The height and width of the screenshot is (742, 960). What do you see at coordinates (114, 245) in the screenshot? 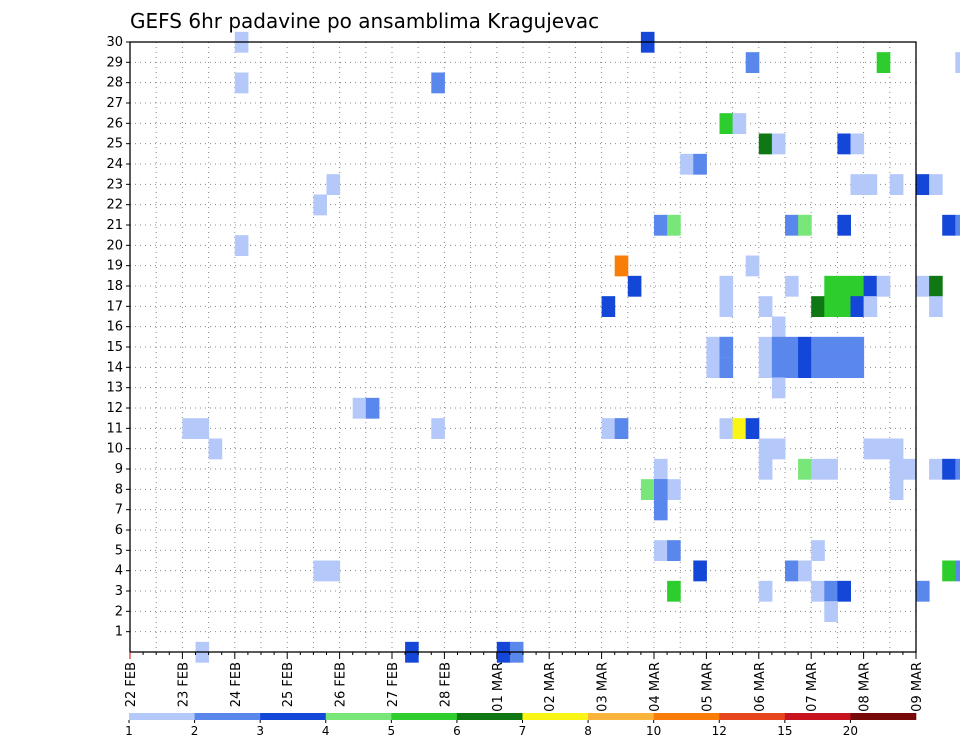
I see `y-tick-label: 20` at bounding box center [114, 245].